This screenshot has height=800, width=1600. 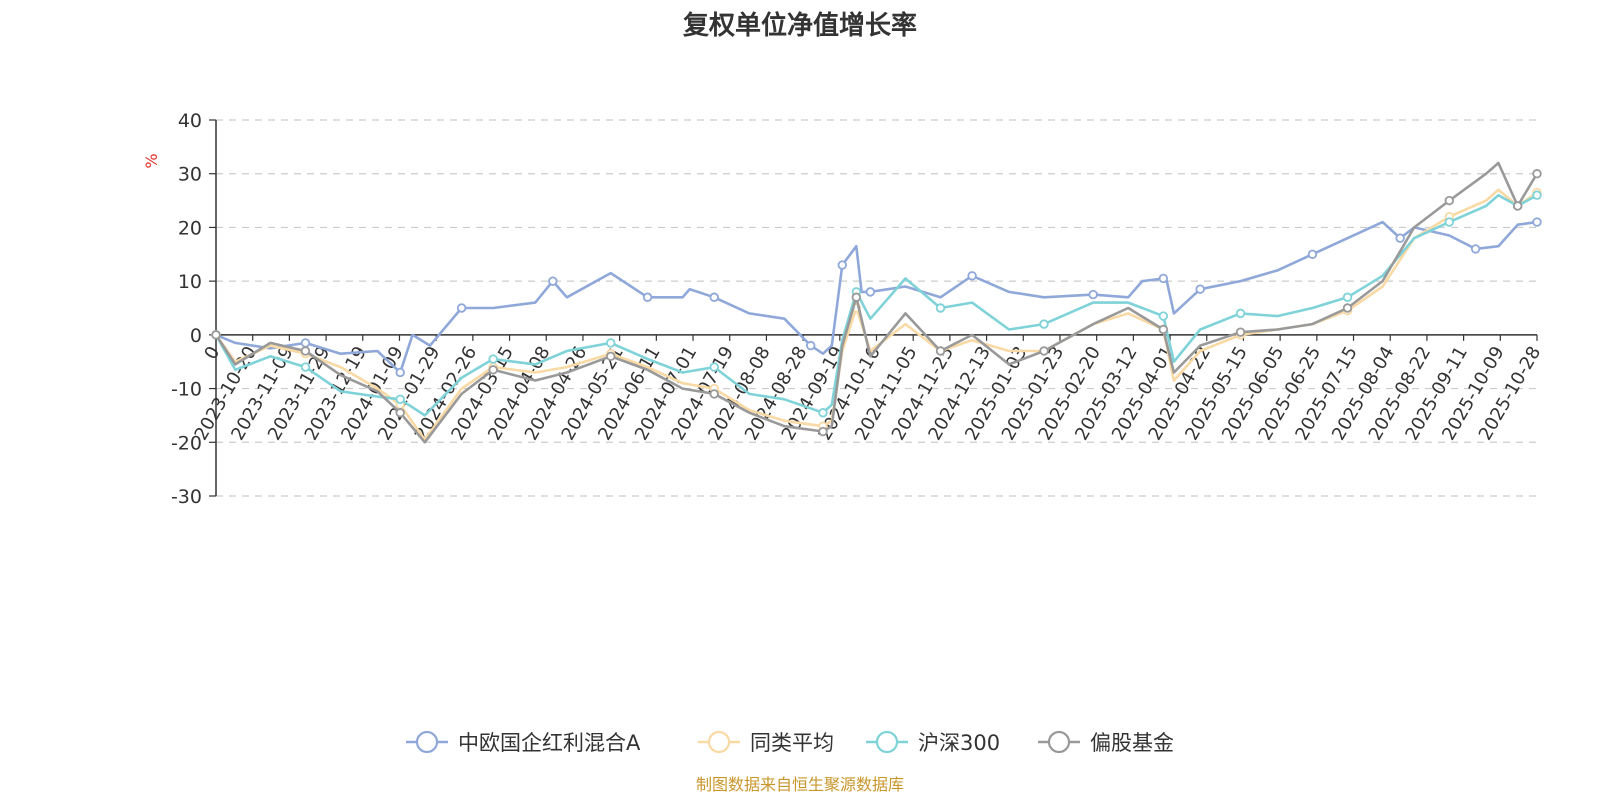 I want to click on legend-item-1: 同类平均, so click(x=766, y=742).